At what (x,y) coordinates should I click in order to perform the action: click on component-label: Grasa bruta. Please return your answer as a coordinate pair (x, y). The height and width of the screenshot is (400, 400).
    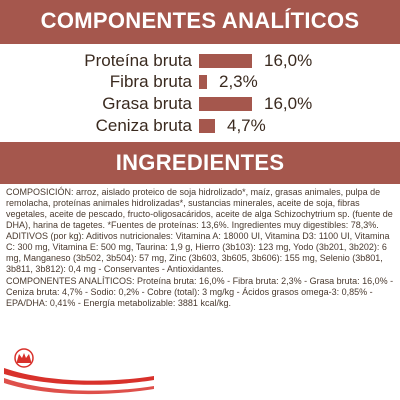
    Looking at the image, I should click on (147, 103).